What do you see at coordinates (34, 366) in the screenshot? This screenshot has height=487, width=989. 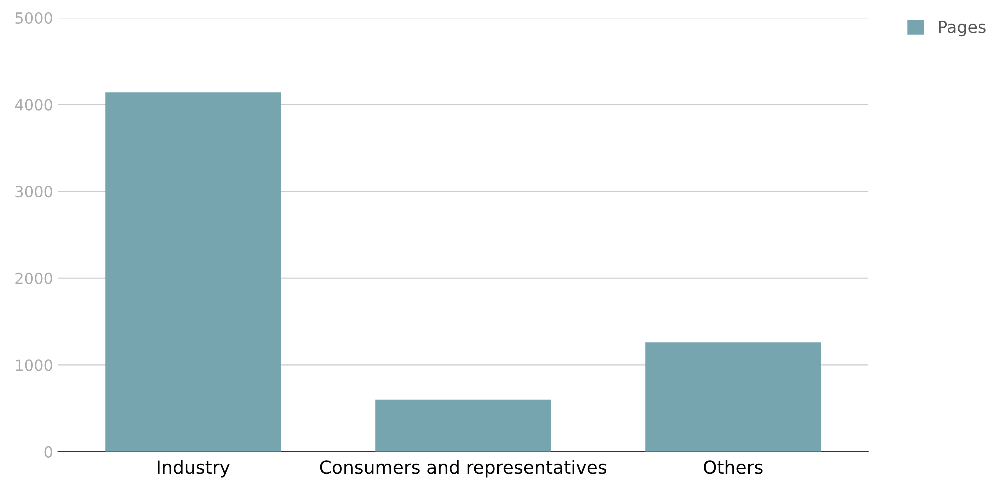 I see `y-tick-label: 1000` at bounding box center [34, 366].